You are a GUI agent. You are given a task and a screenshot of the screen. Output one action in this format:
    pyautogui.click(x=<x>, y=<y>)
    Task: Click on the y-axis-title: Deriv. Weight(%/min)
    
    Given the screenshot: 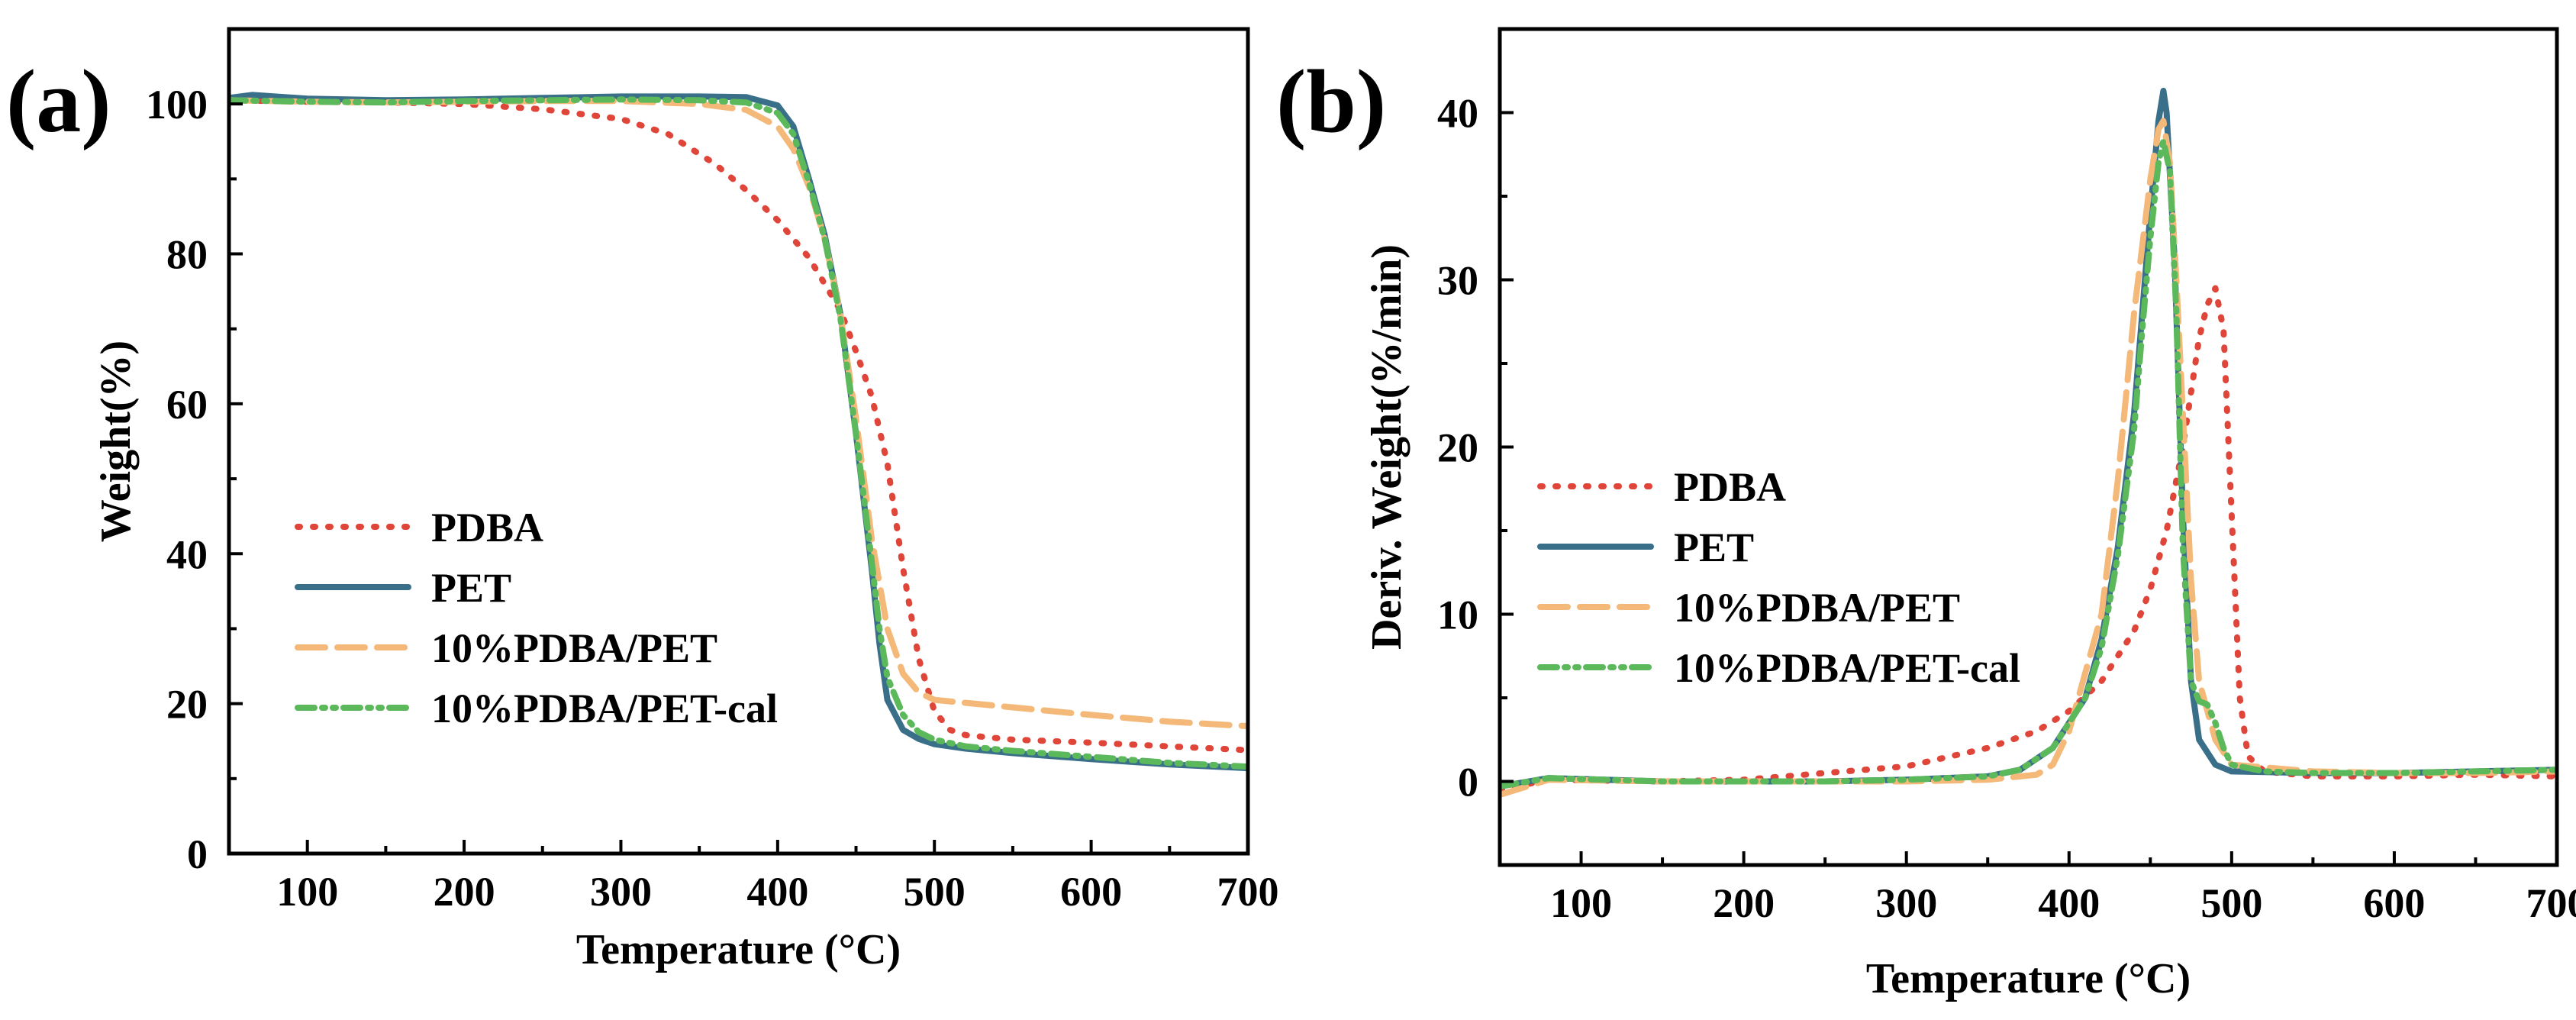 What is the action you would take?
    pyautogui.click(x=1387, y=447)
    